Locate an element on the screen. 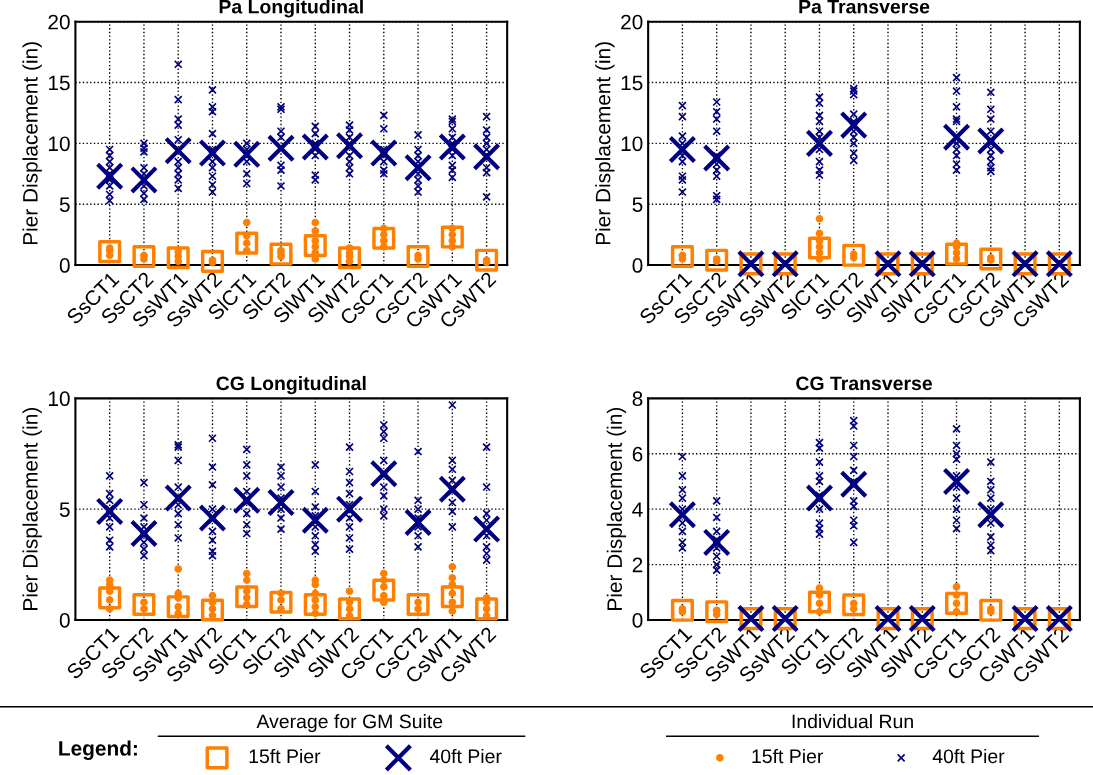 The width and height of the screenshot is (1093, 775). text: Average for GM Suite is located at coordinates (349, 723).